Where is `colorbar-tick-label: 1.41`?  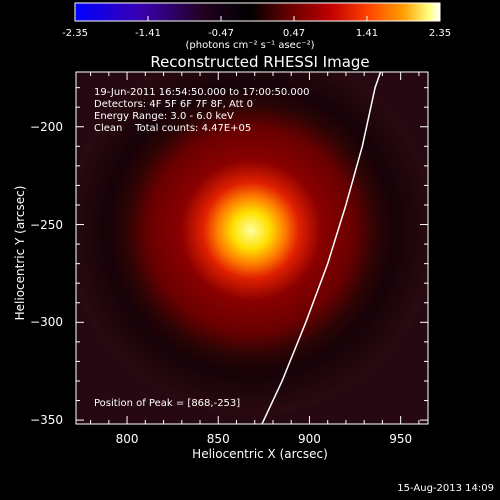 colorbar-tick-label: 1.41 is located at coordinates (367, 33).